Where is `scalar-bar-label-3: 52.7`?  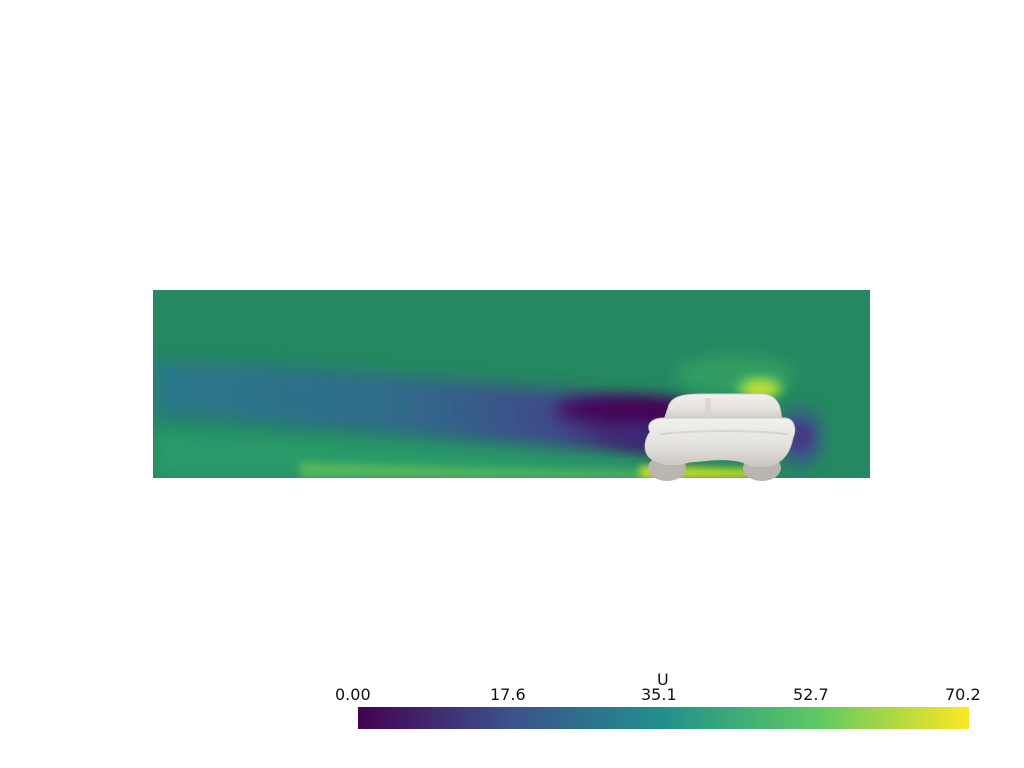
scalar-bar-label-3: 52.7 is located at coordinates (811, 694).